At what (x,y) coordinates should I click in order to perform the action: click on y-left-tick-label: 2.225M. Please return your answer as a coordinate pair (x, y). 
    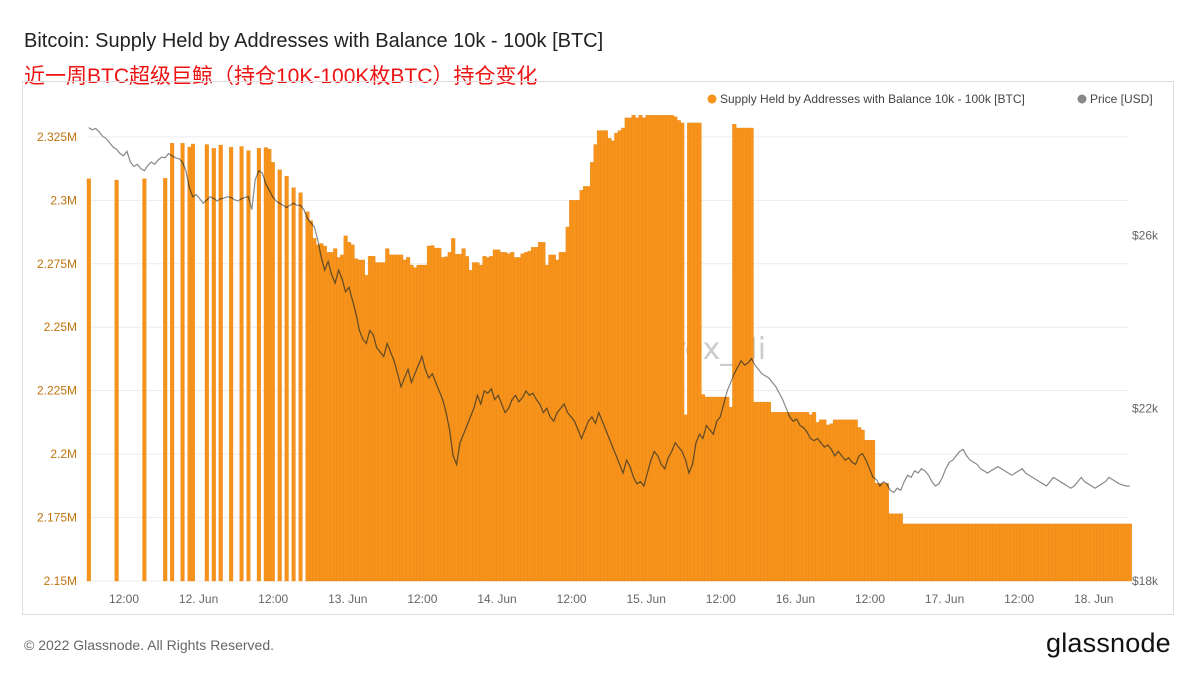
    Looking at the image, I should click on (57, 391).